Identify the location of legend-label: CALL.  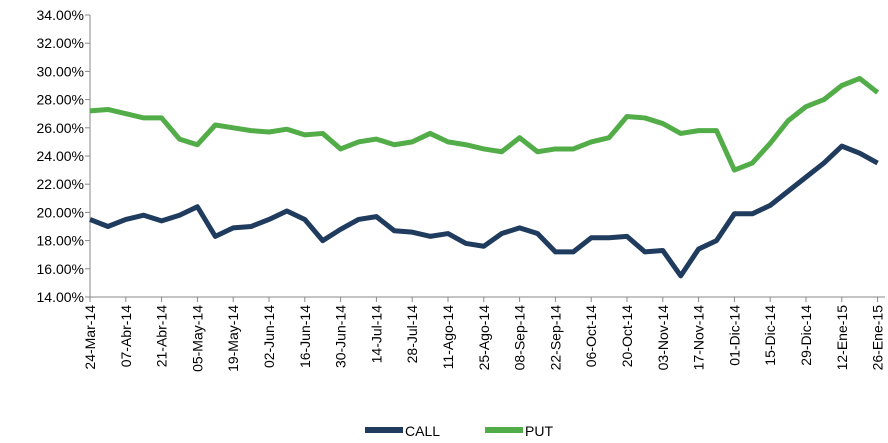
(422, 431).